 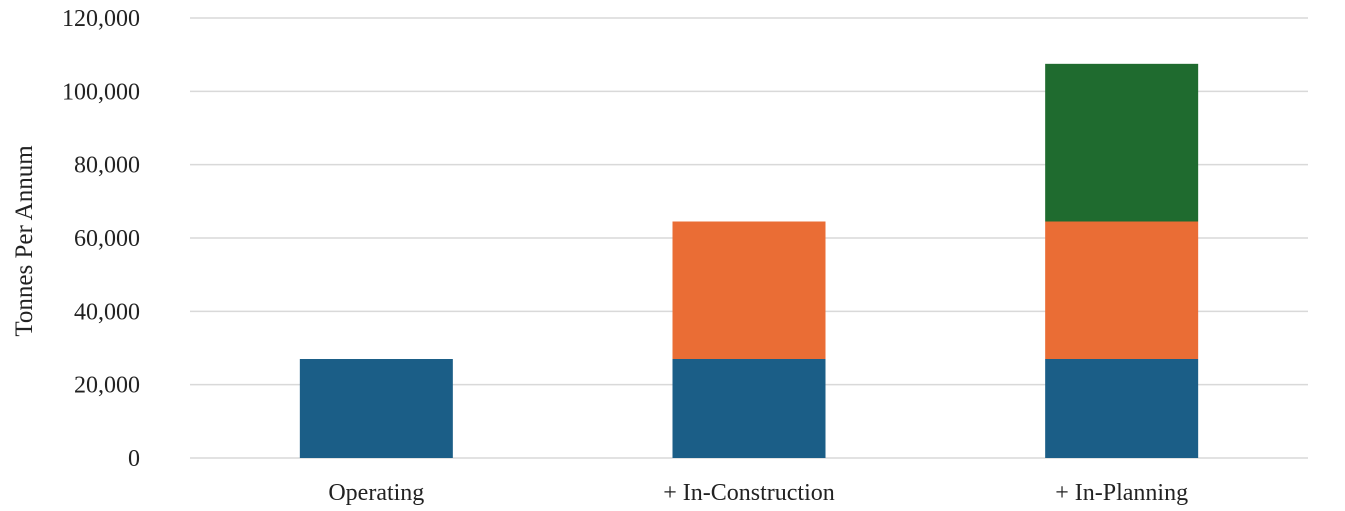 I want to click on y-tick-label: 120,000, so click(x=101, y=19).